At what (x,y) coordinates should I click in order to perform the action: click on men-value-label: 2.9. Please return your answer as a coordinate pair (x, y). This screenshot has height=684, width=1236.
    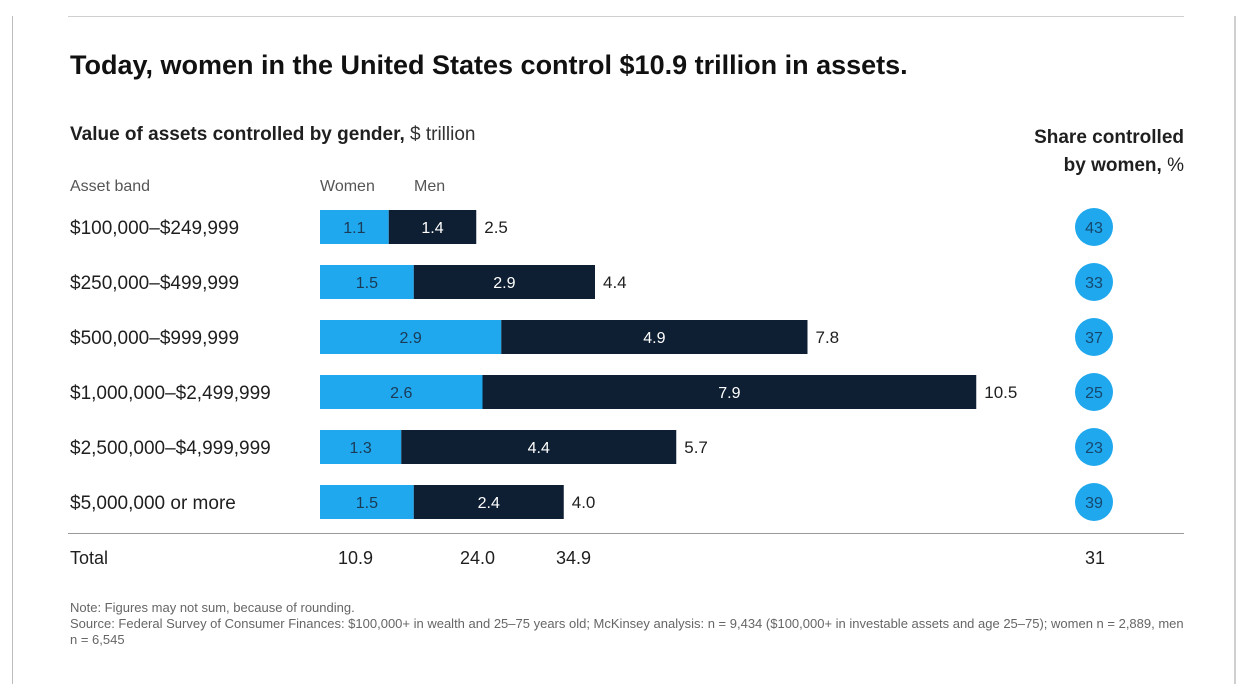
    Looking at the image, I should click on (504, 283).